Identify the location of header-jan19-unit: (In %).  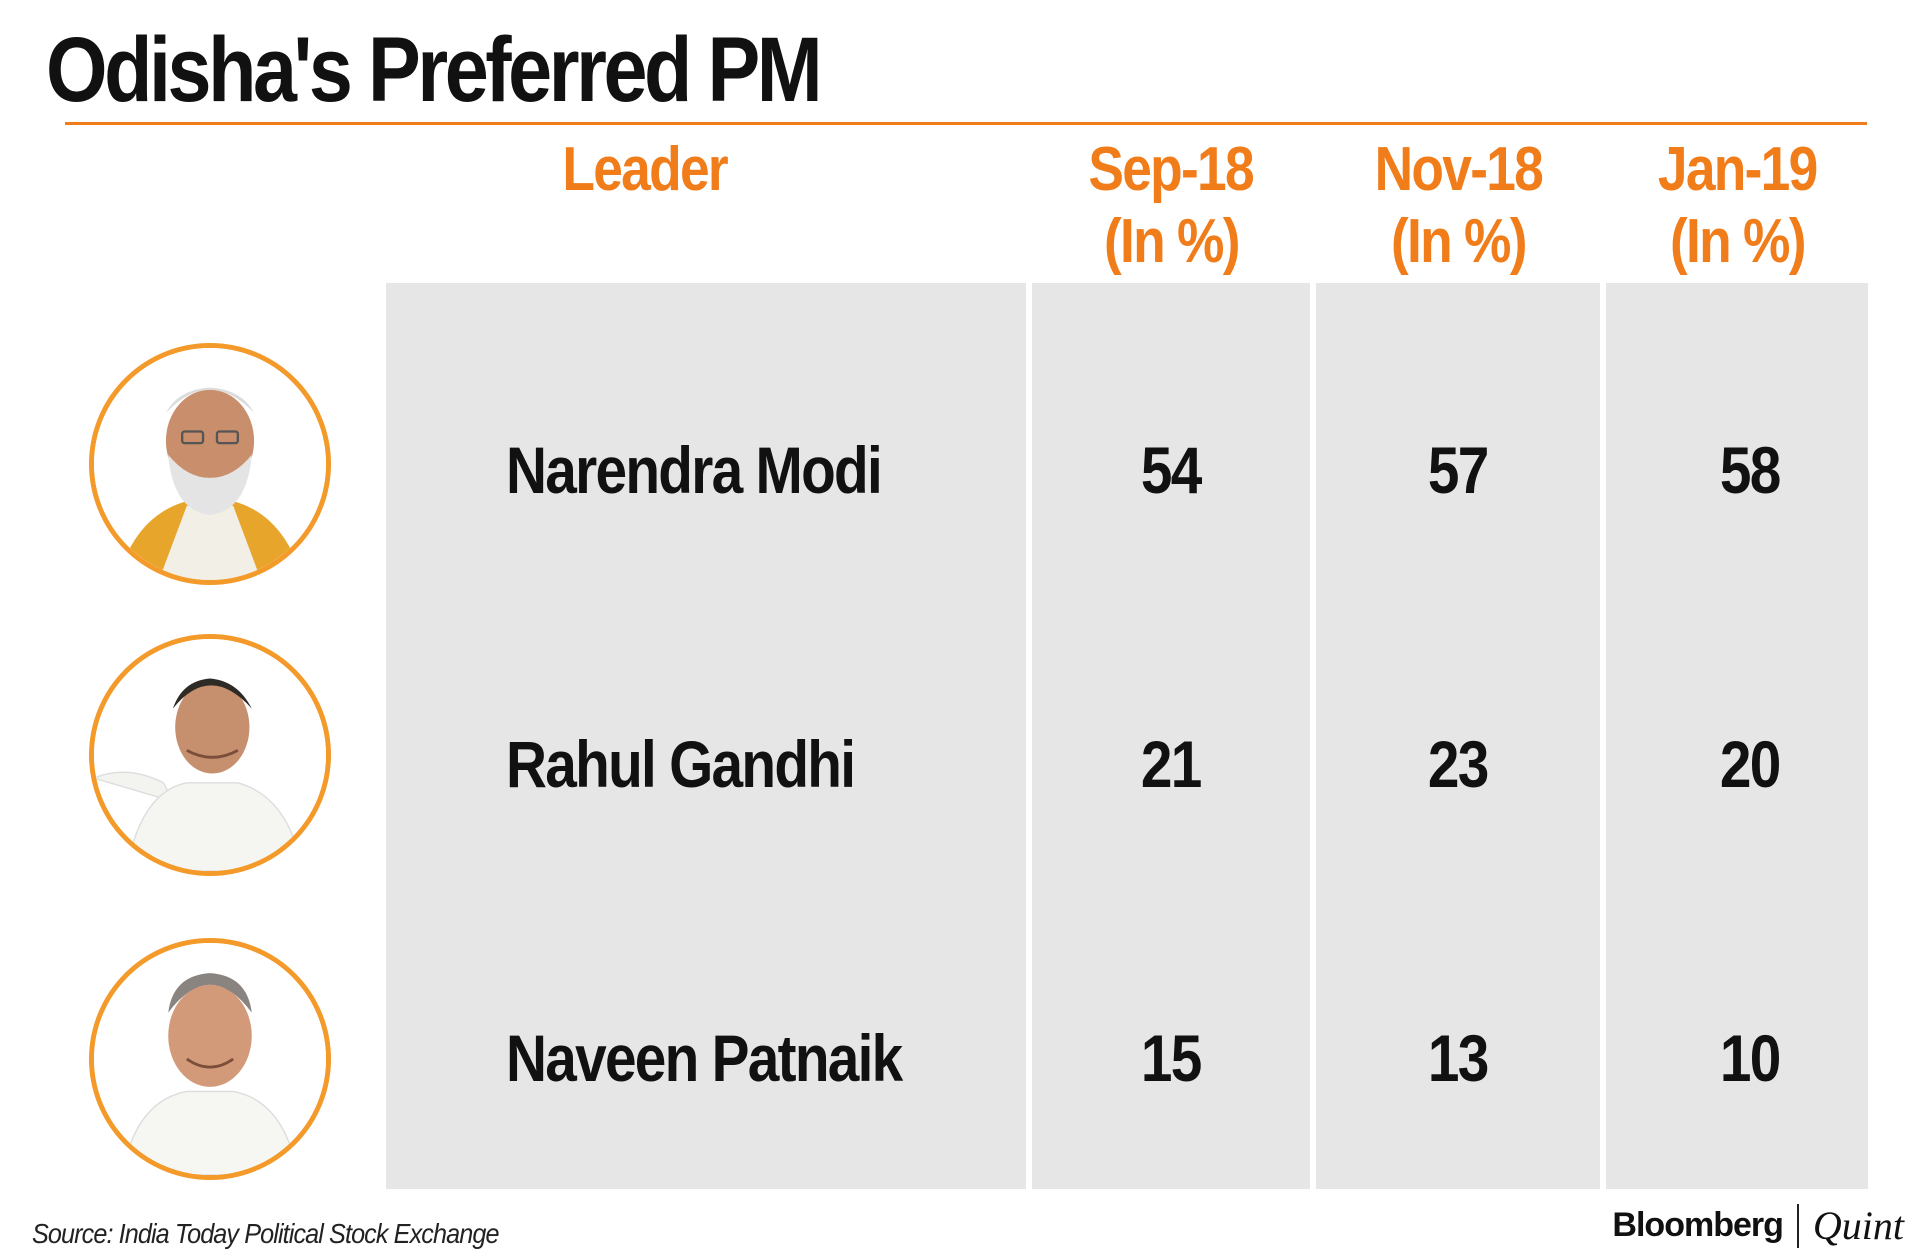
(1738, 241).